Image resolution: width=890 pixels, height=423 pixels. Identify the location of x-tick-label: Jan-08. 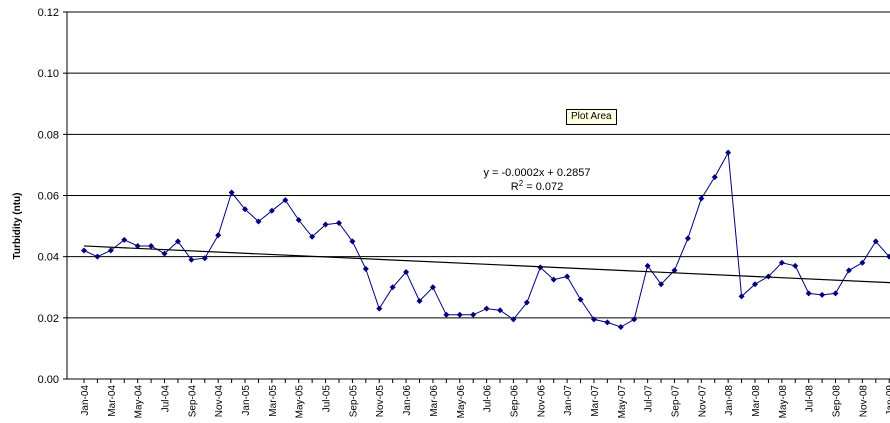
(729, 400).